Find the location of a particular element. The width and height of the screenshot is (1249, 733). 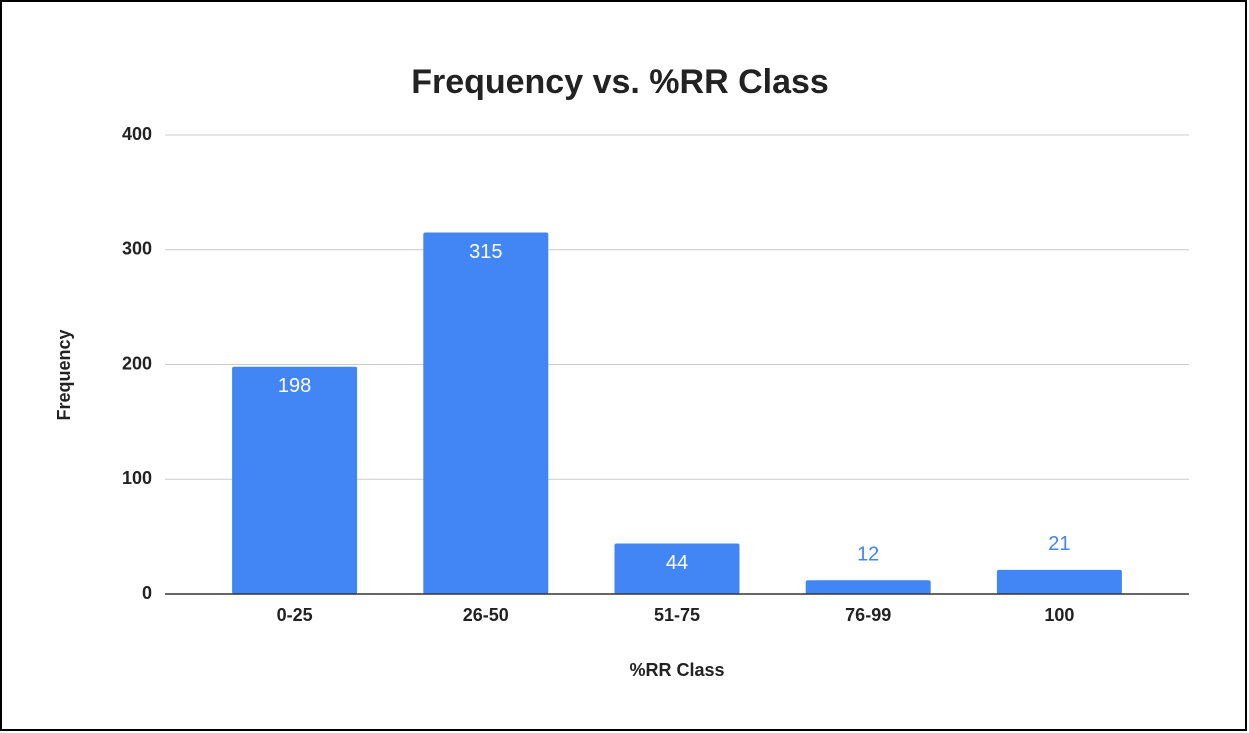

data-label: 44 is located at coordinates (677, 563).